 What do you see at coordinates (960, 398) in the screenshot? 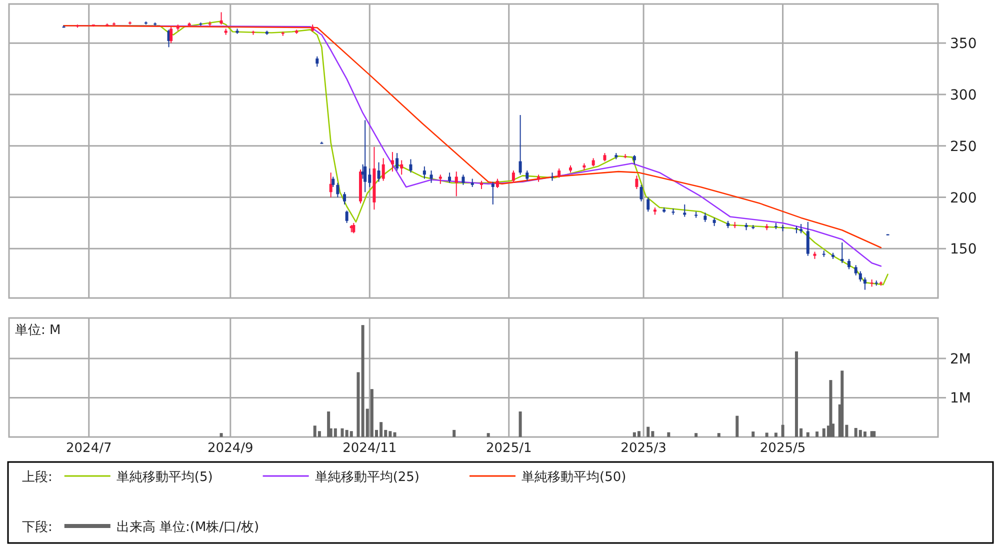
I see `y-tick-label: 1M` at bounding box center [960, 398].